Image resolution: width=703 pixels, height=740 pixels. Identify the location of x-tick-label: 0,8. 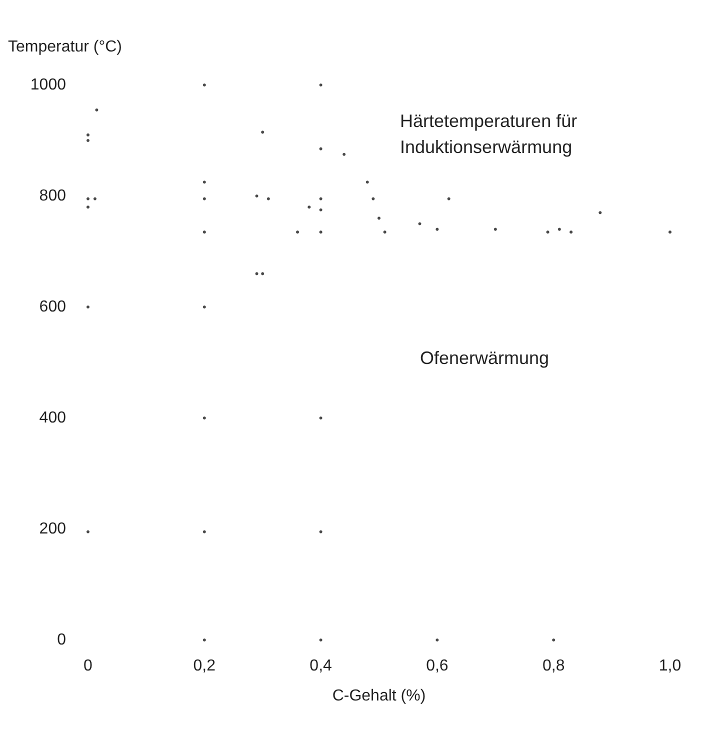
(553, 666).